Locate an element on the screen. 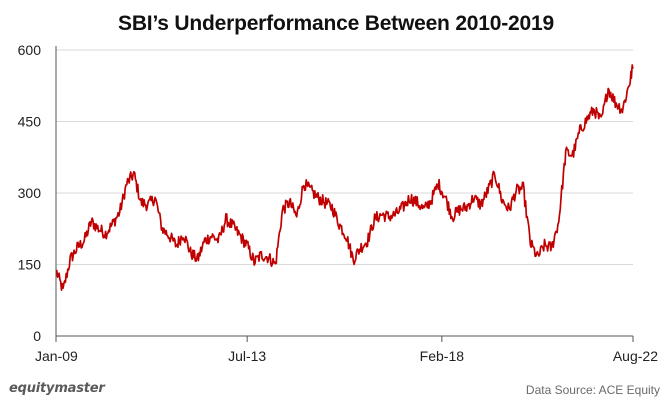 The height and width of the screenshot is (408, 672). x-tick-label-Jul-13: Jul-13 is located at coordinates (247, 356).